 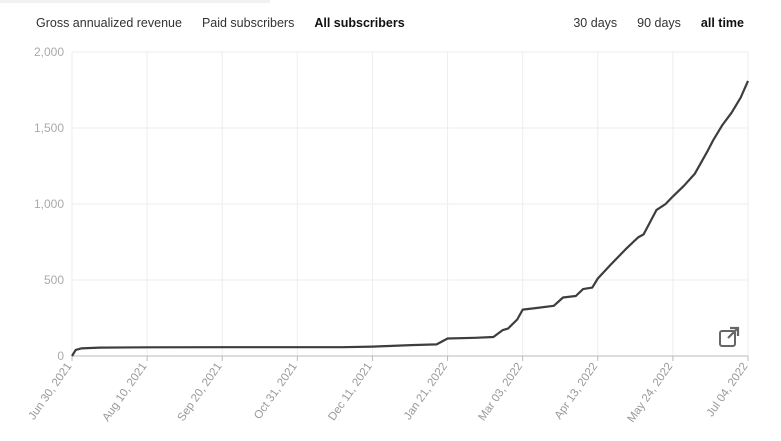 I want to click on range-tabs: 30 days 90 days all time, so click(x=658, y=23).